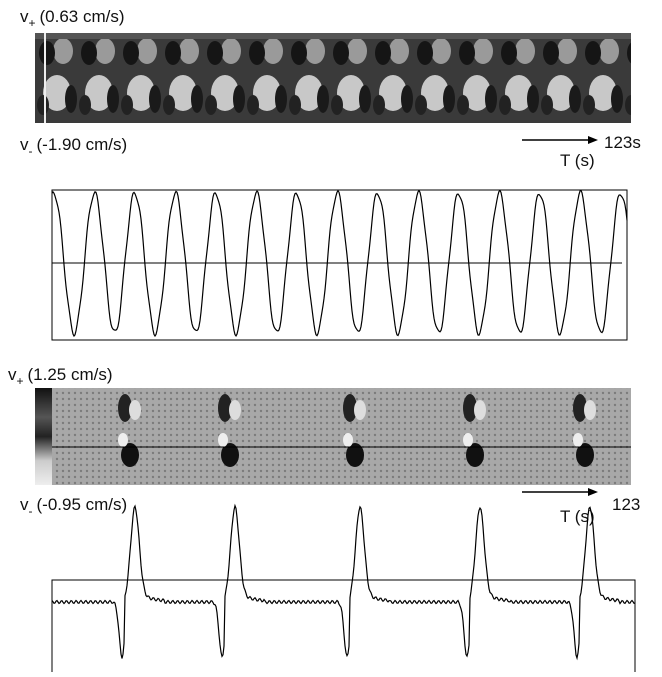 This screenshot has width=662, height=677. What do you see at coordinates (357, 430) in the screenshot?
I see `wave-blobs` at bounding box center [357, 430].